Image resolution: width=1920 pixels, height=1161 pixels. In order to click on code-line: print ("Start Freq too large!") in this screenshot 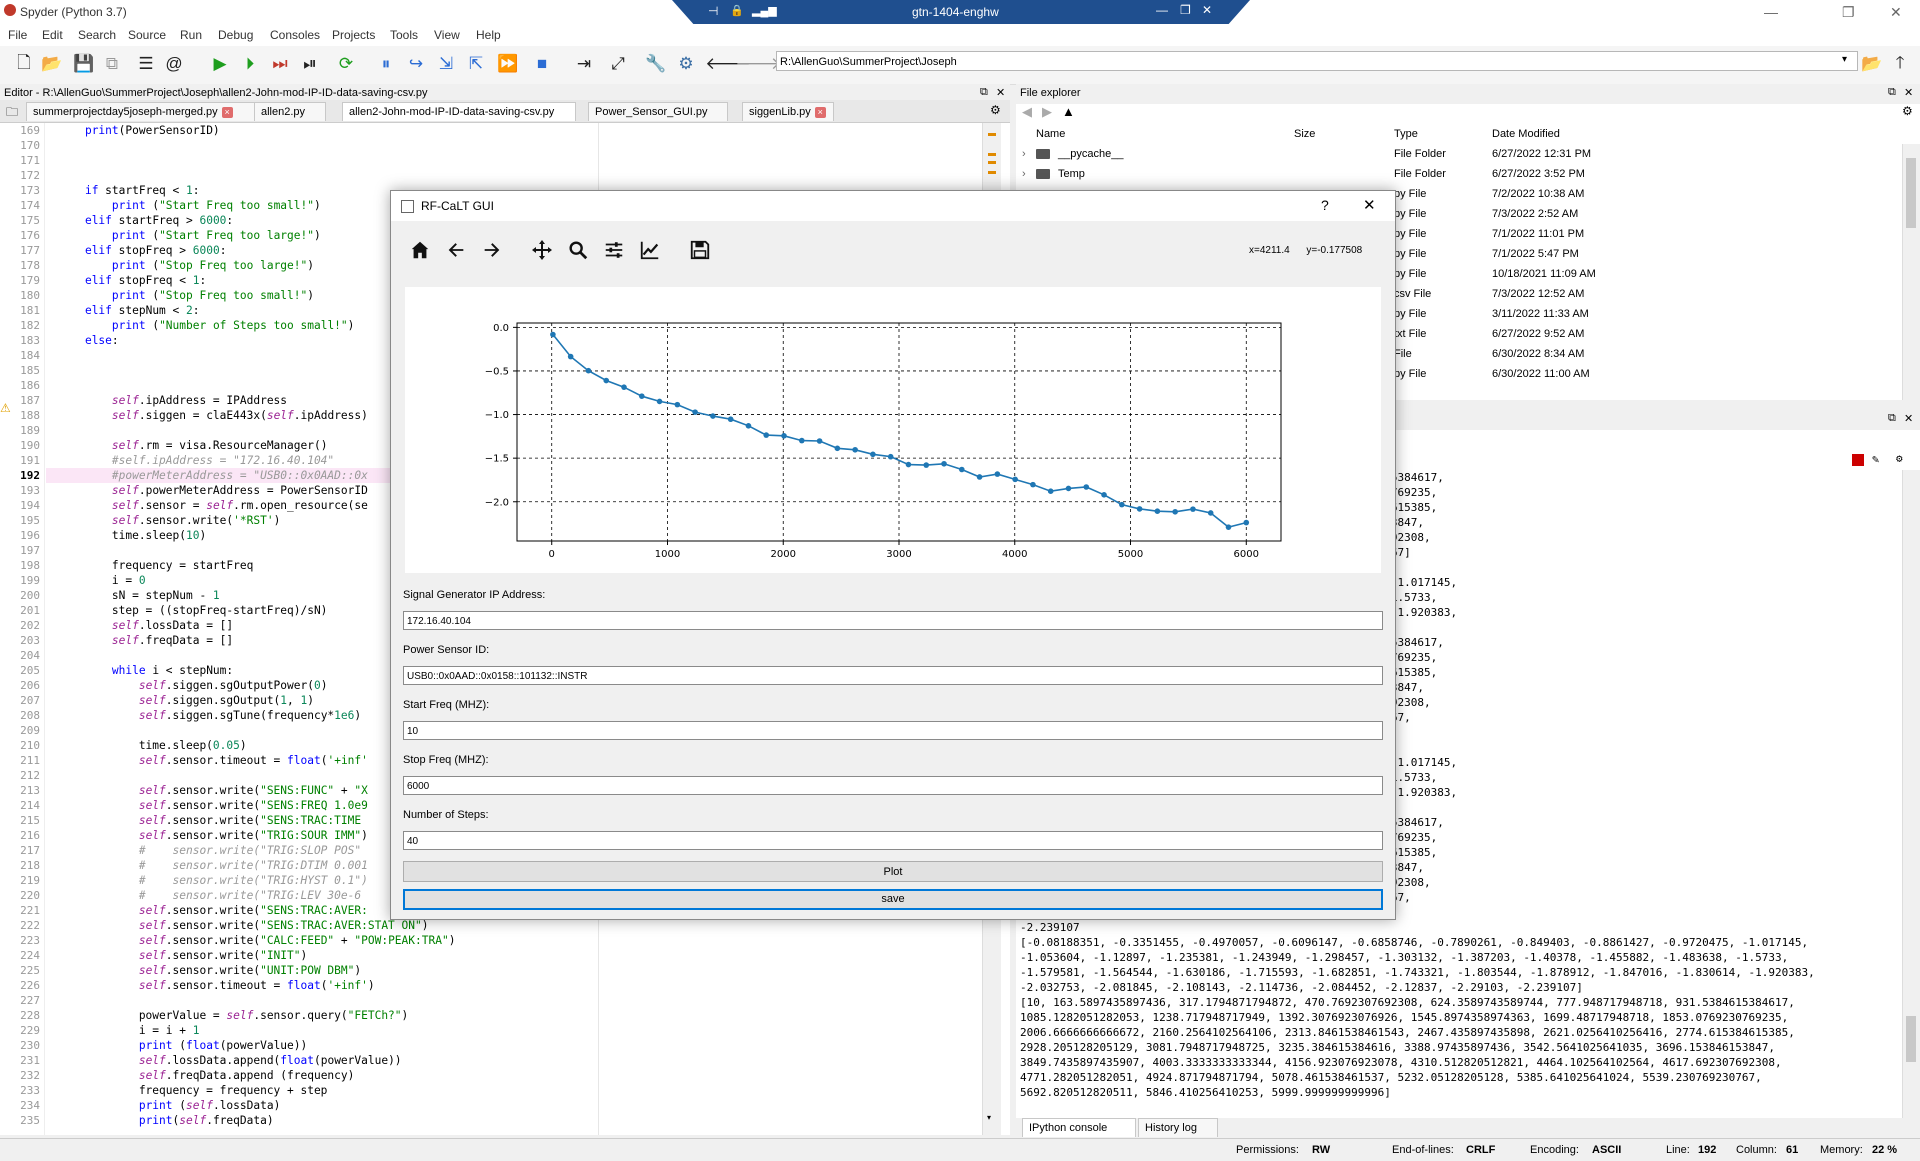, I will do `click(216, 235)`.